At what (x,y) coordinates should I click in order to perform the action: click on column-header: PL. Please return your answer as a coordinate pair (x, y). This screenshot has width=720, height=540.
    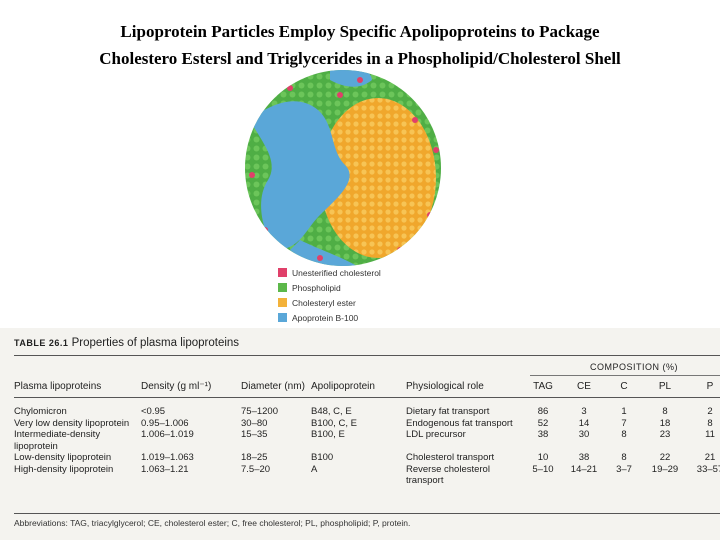
    Looking at the image, I should click on (666, 389).